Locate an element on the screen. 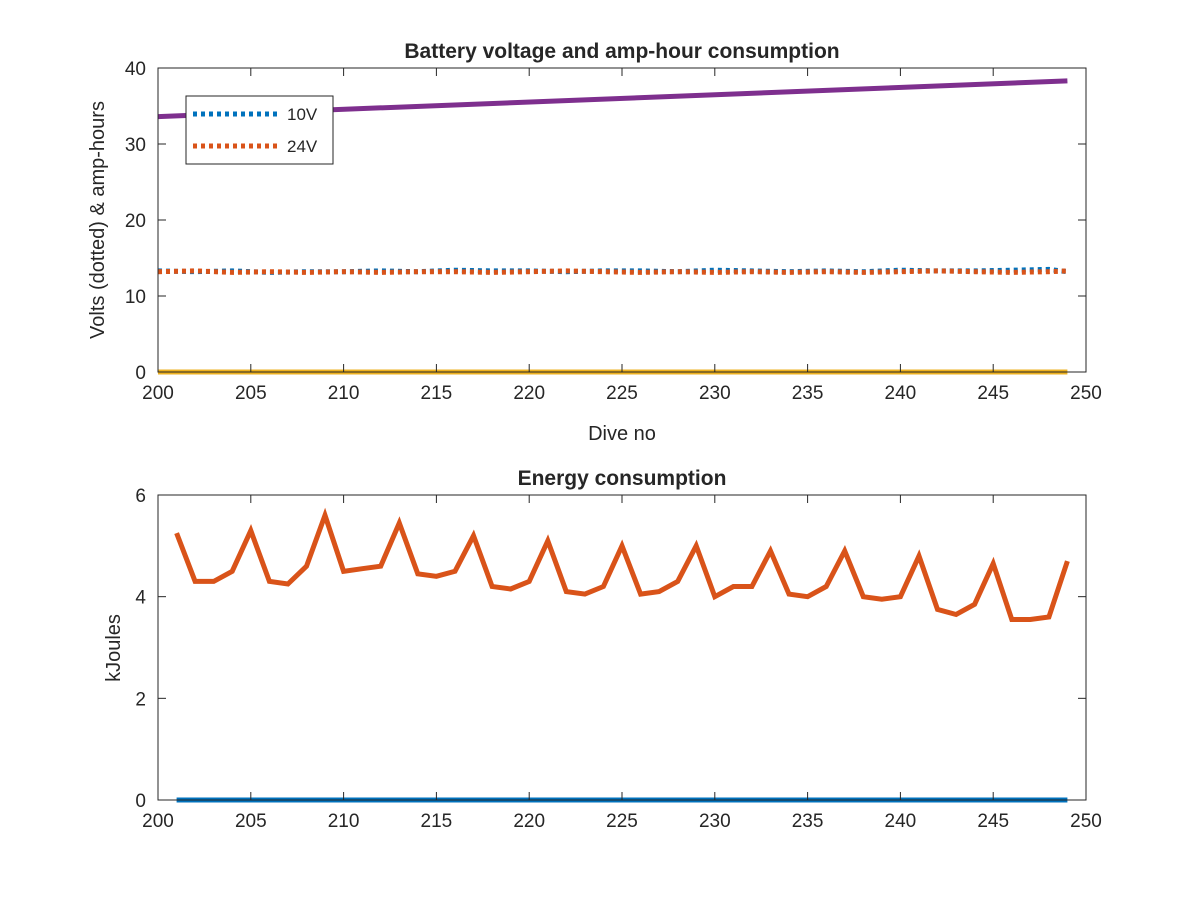  legend: 10V 24V is located at coordinates (259, 130).